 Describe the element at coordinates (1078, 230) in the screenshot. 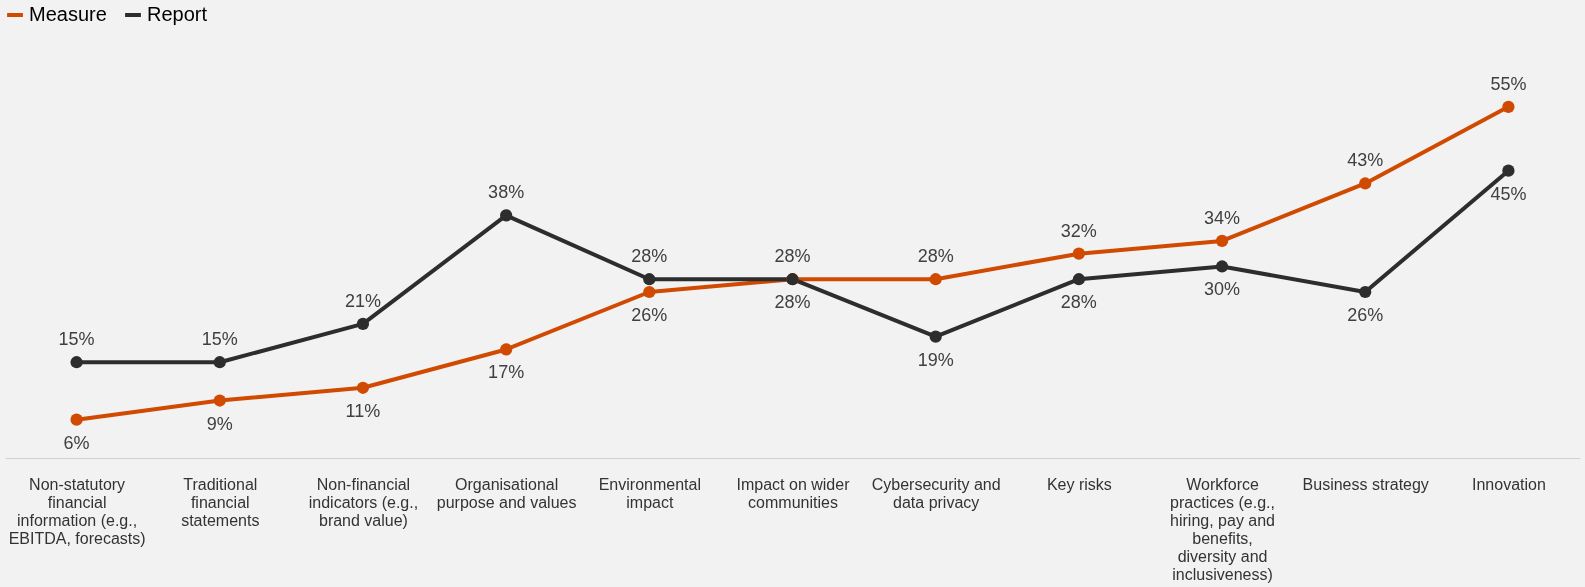

I see `data-label: 32%` at that location.